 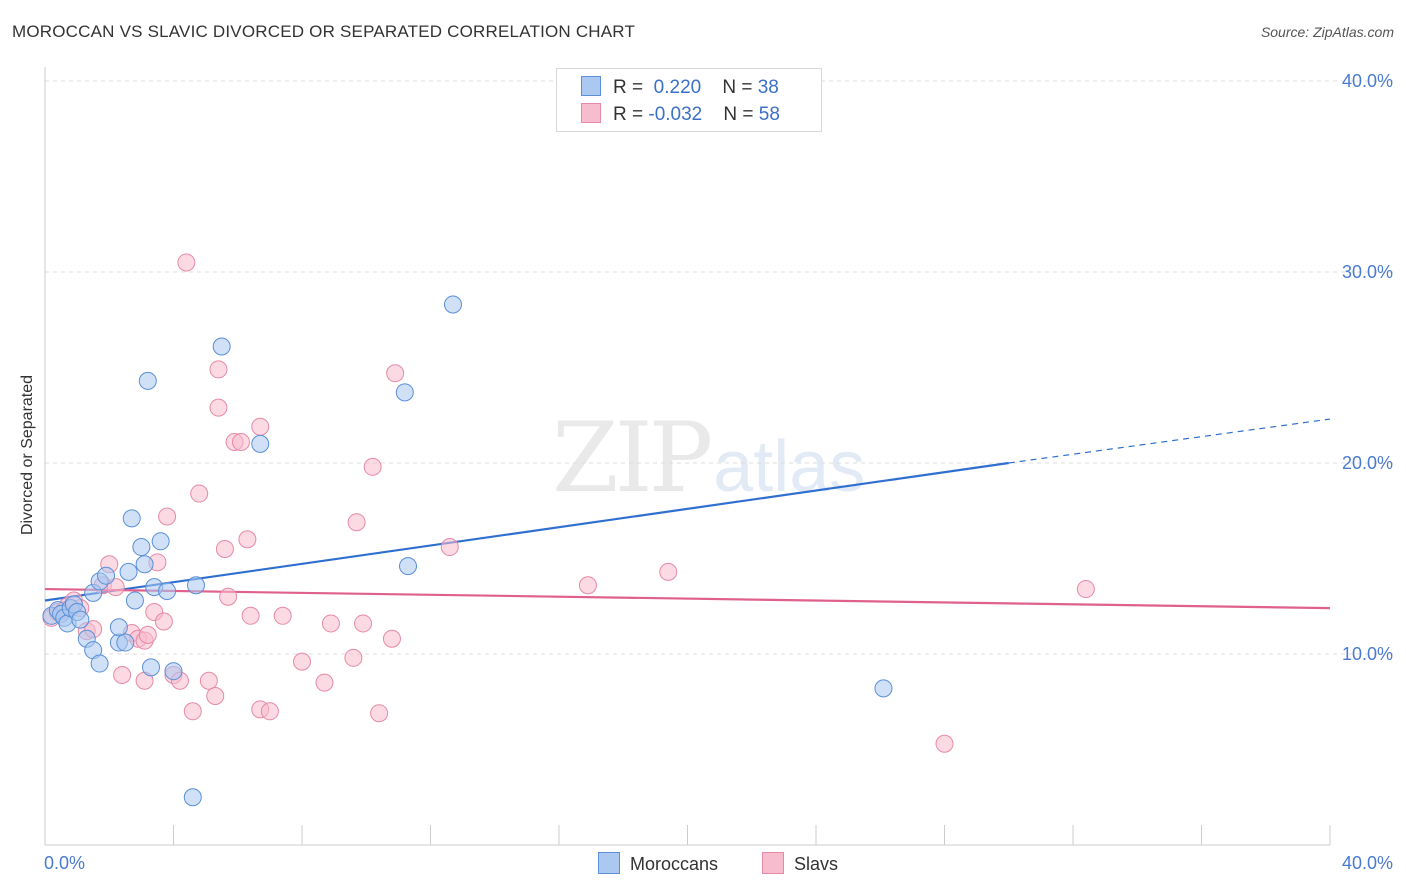 I want to click on watermark: ZIPatlas, so click(x=708, y=458).